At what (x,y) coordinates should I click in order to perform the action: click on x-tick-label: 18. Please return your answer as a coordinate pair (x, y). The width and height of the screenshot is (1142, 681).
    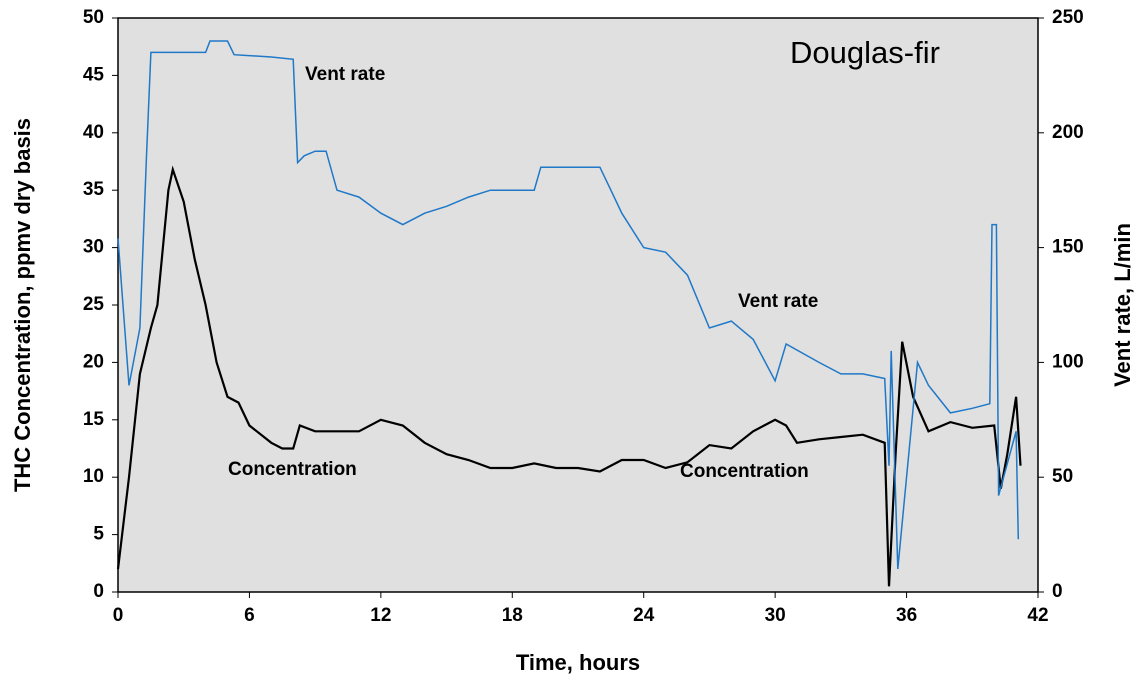
    Looking at the image, I should click on (512, 615).